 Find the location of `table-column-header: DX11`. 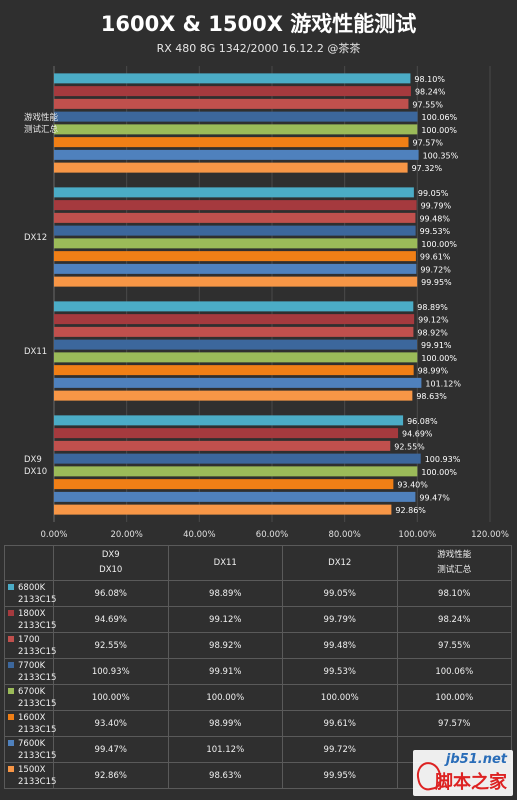

table-column-header: DX11 is located at coordinates (225, 563).